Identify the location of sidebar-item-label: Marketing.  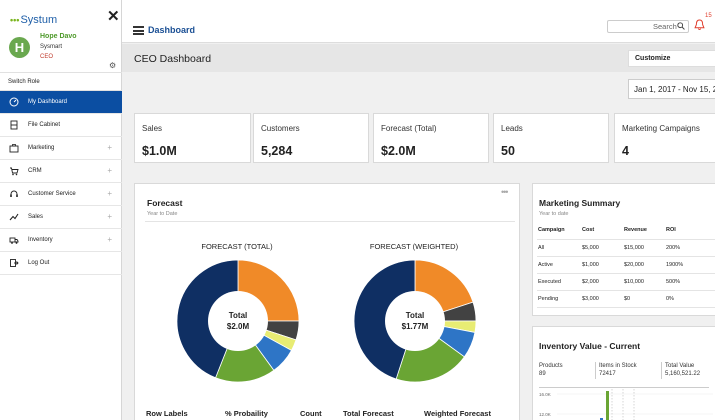
(41, 148).